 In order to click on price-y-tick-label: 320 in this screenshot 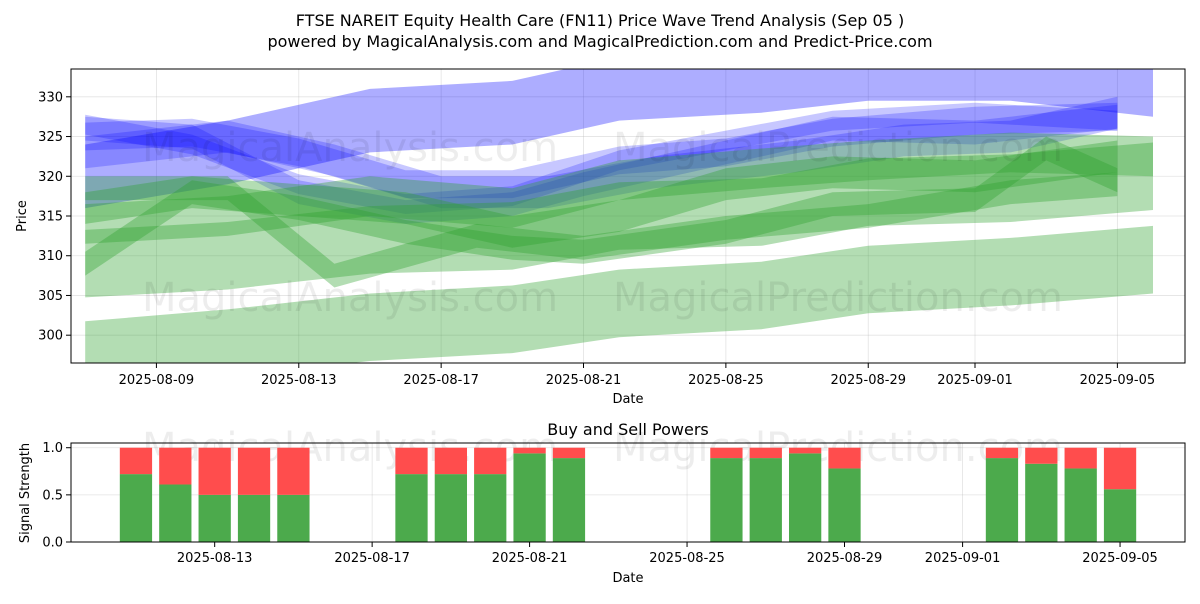, I will do `click(50, 177)`.